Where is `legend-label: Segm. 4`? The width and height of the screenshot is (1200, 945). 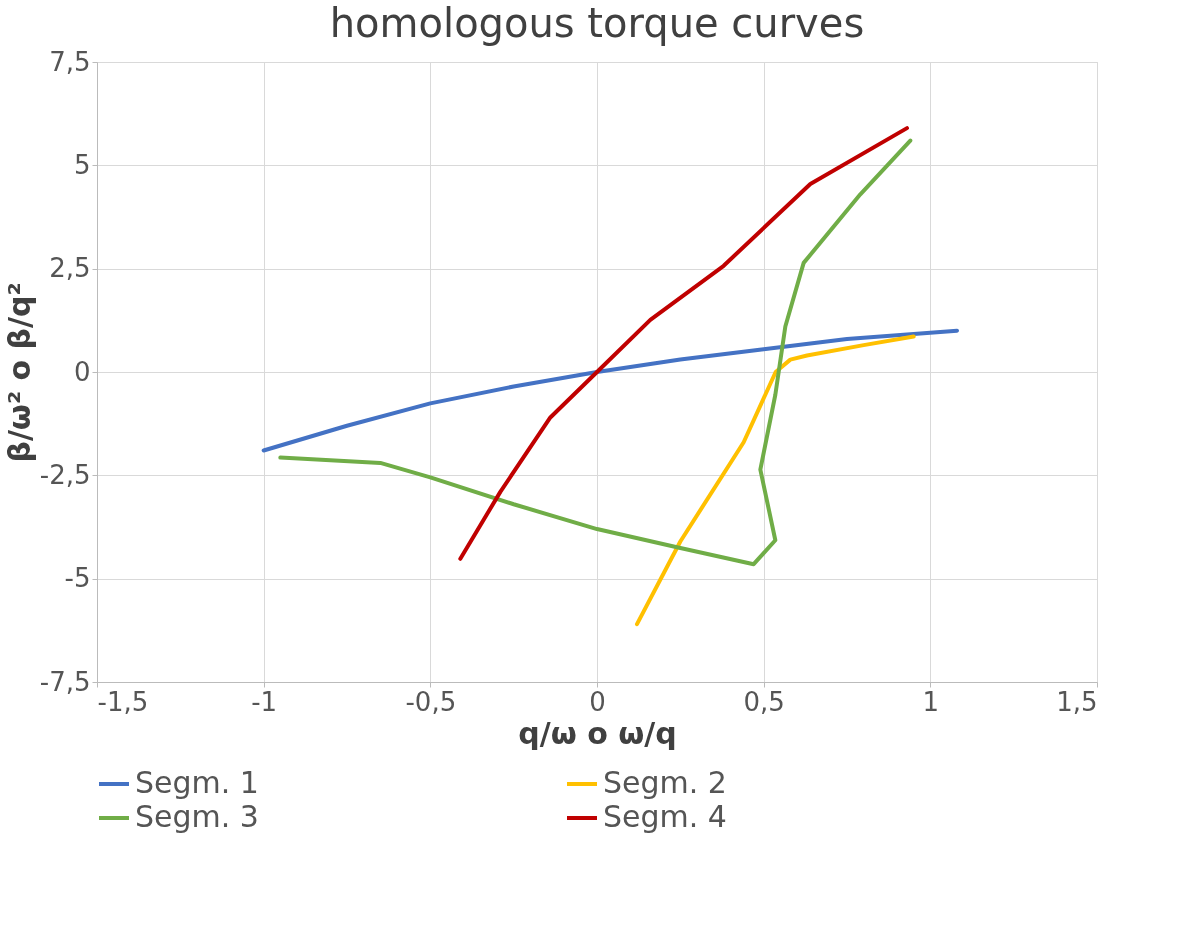
legend-label: Segm. 4 is located at coordinates (665, 816).